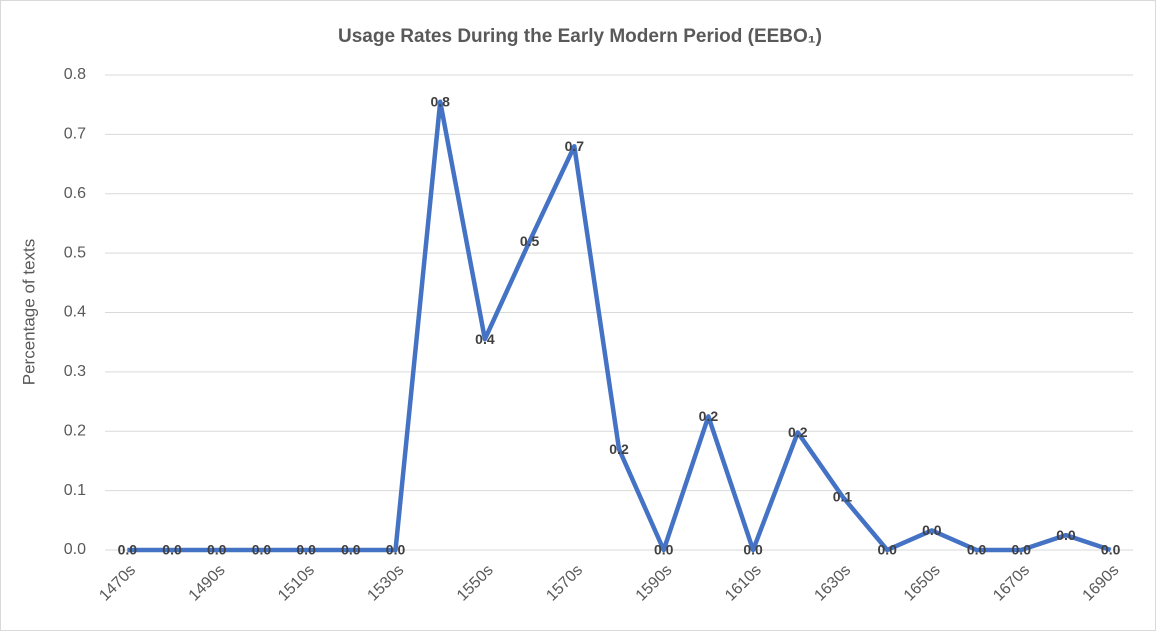 The height and width of the screenshot is (631, 1156). What do you see at coordinates (75, 490) in the screenshot?
I see `y-tick-label: 0.1` at bounding box center [75, 490].